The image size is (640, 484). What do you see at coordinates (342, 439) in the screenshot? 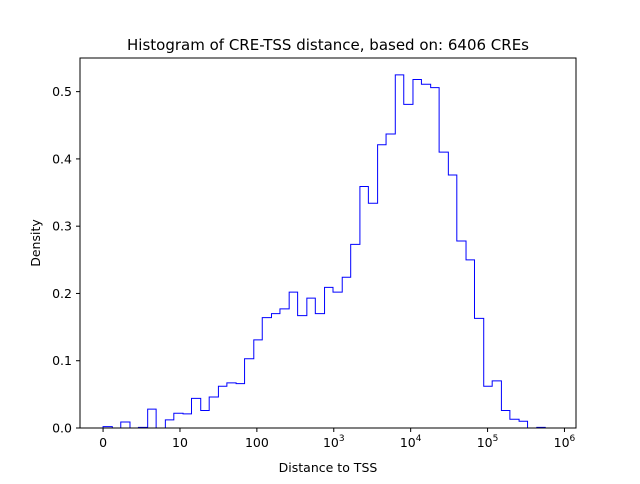
I see `x-tick-exponent: 3` at bounding box center [342, 439].